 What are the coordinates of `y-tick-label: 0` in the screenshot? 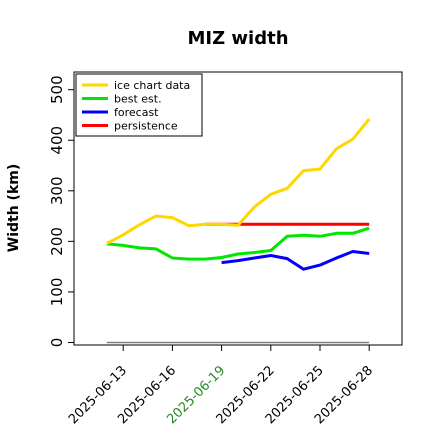 It's located at (57, 343).